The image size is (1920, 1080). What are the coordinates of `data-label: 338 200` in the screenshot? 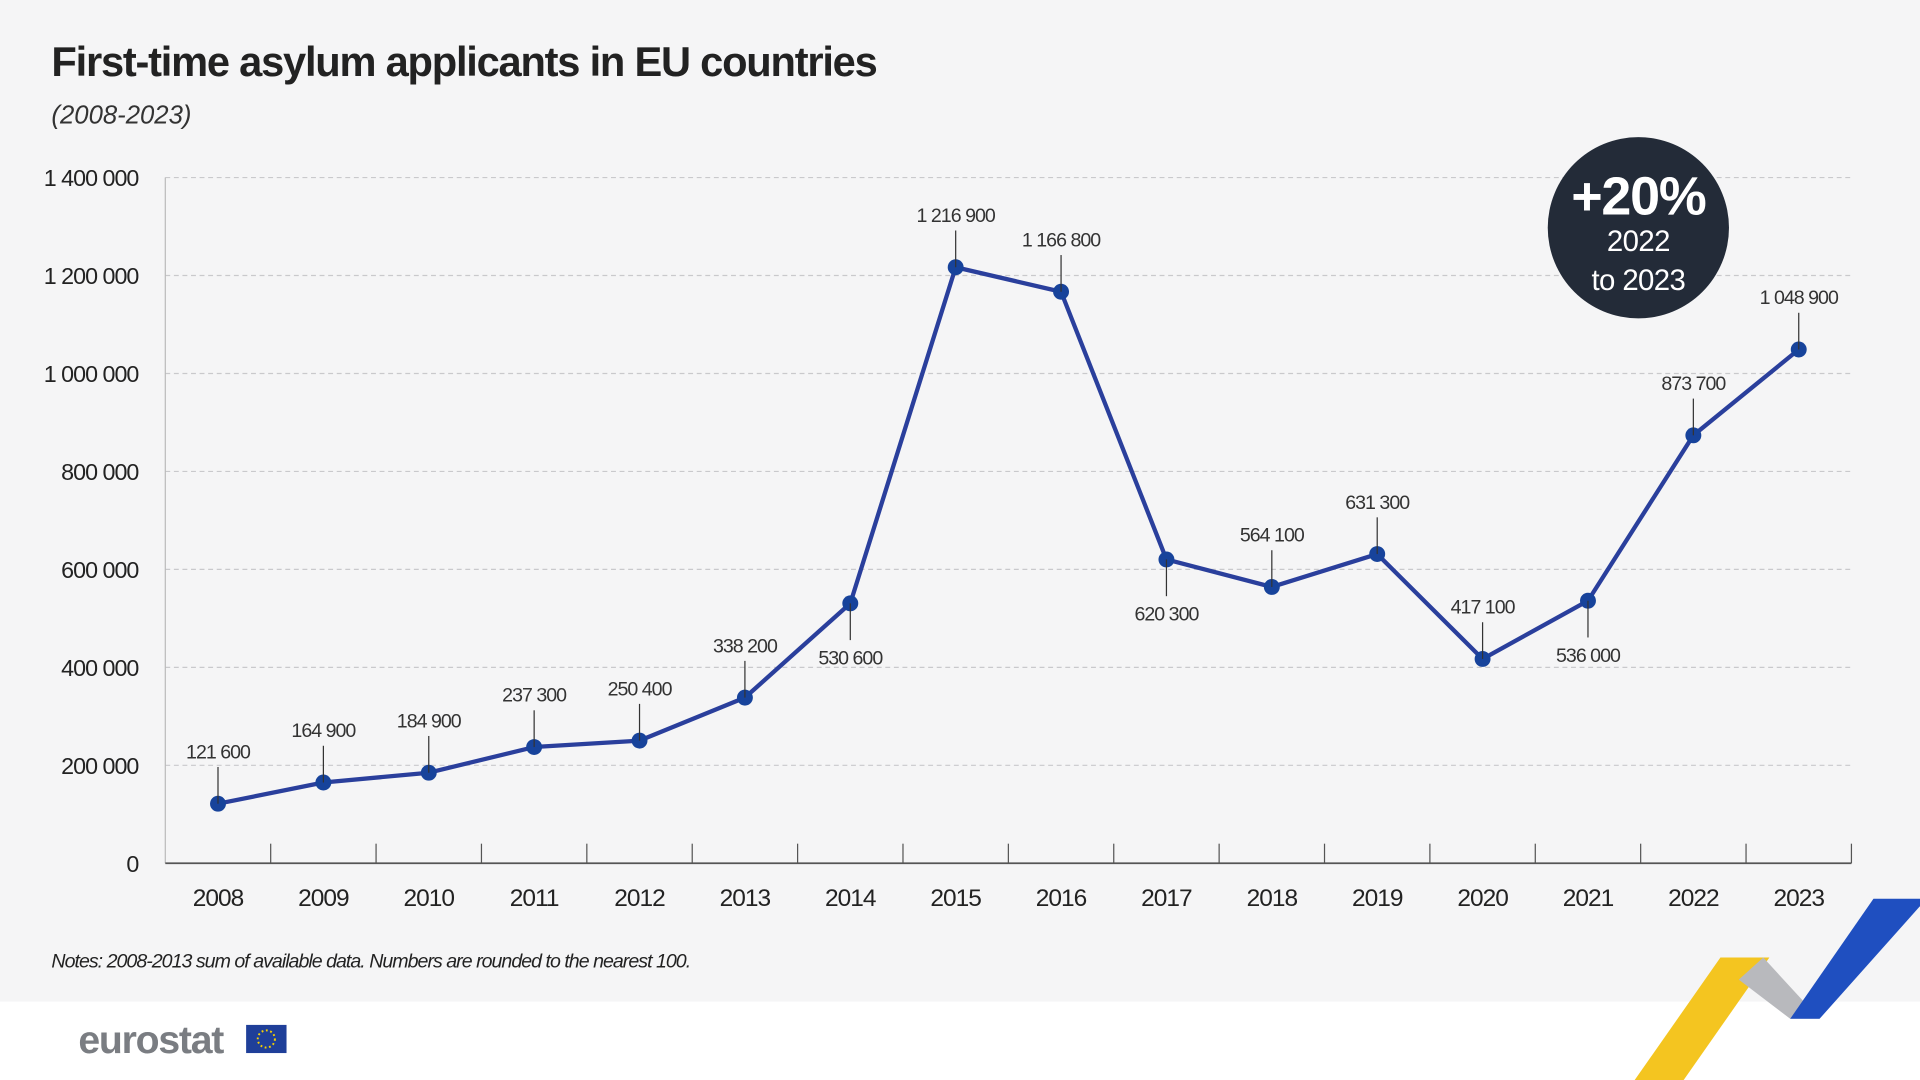 It's located at (745, 646).